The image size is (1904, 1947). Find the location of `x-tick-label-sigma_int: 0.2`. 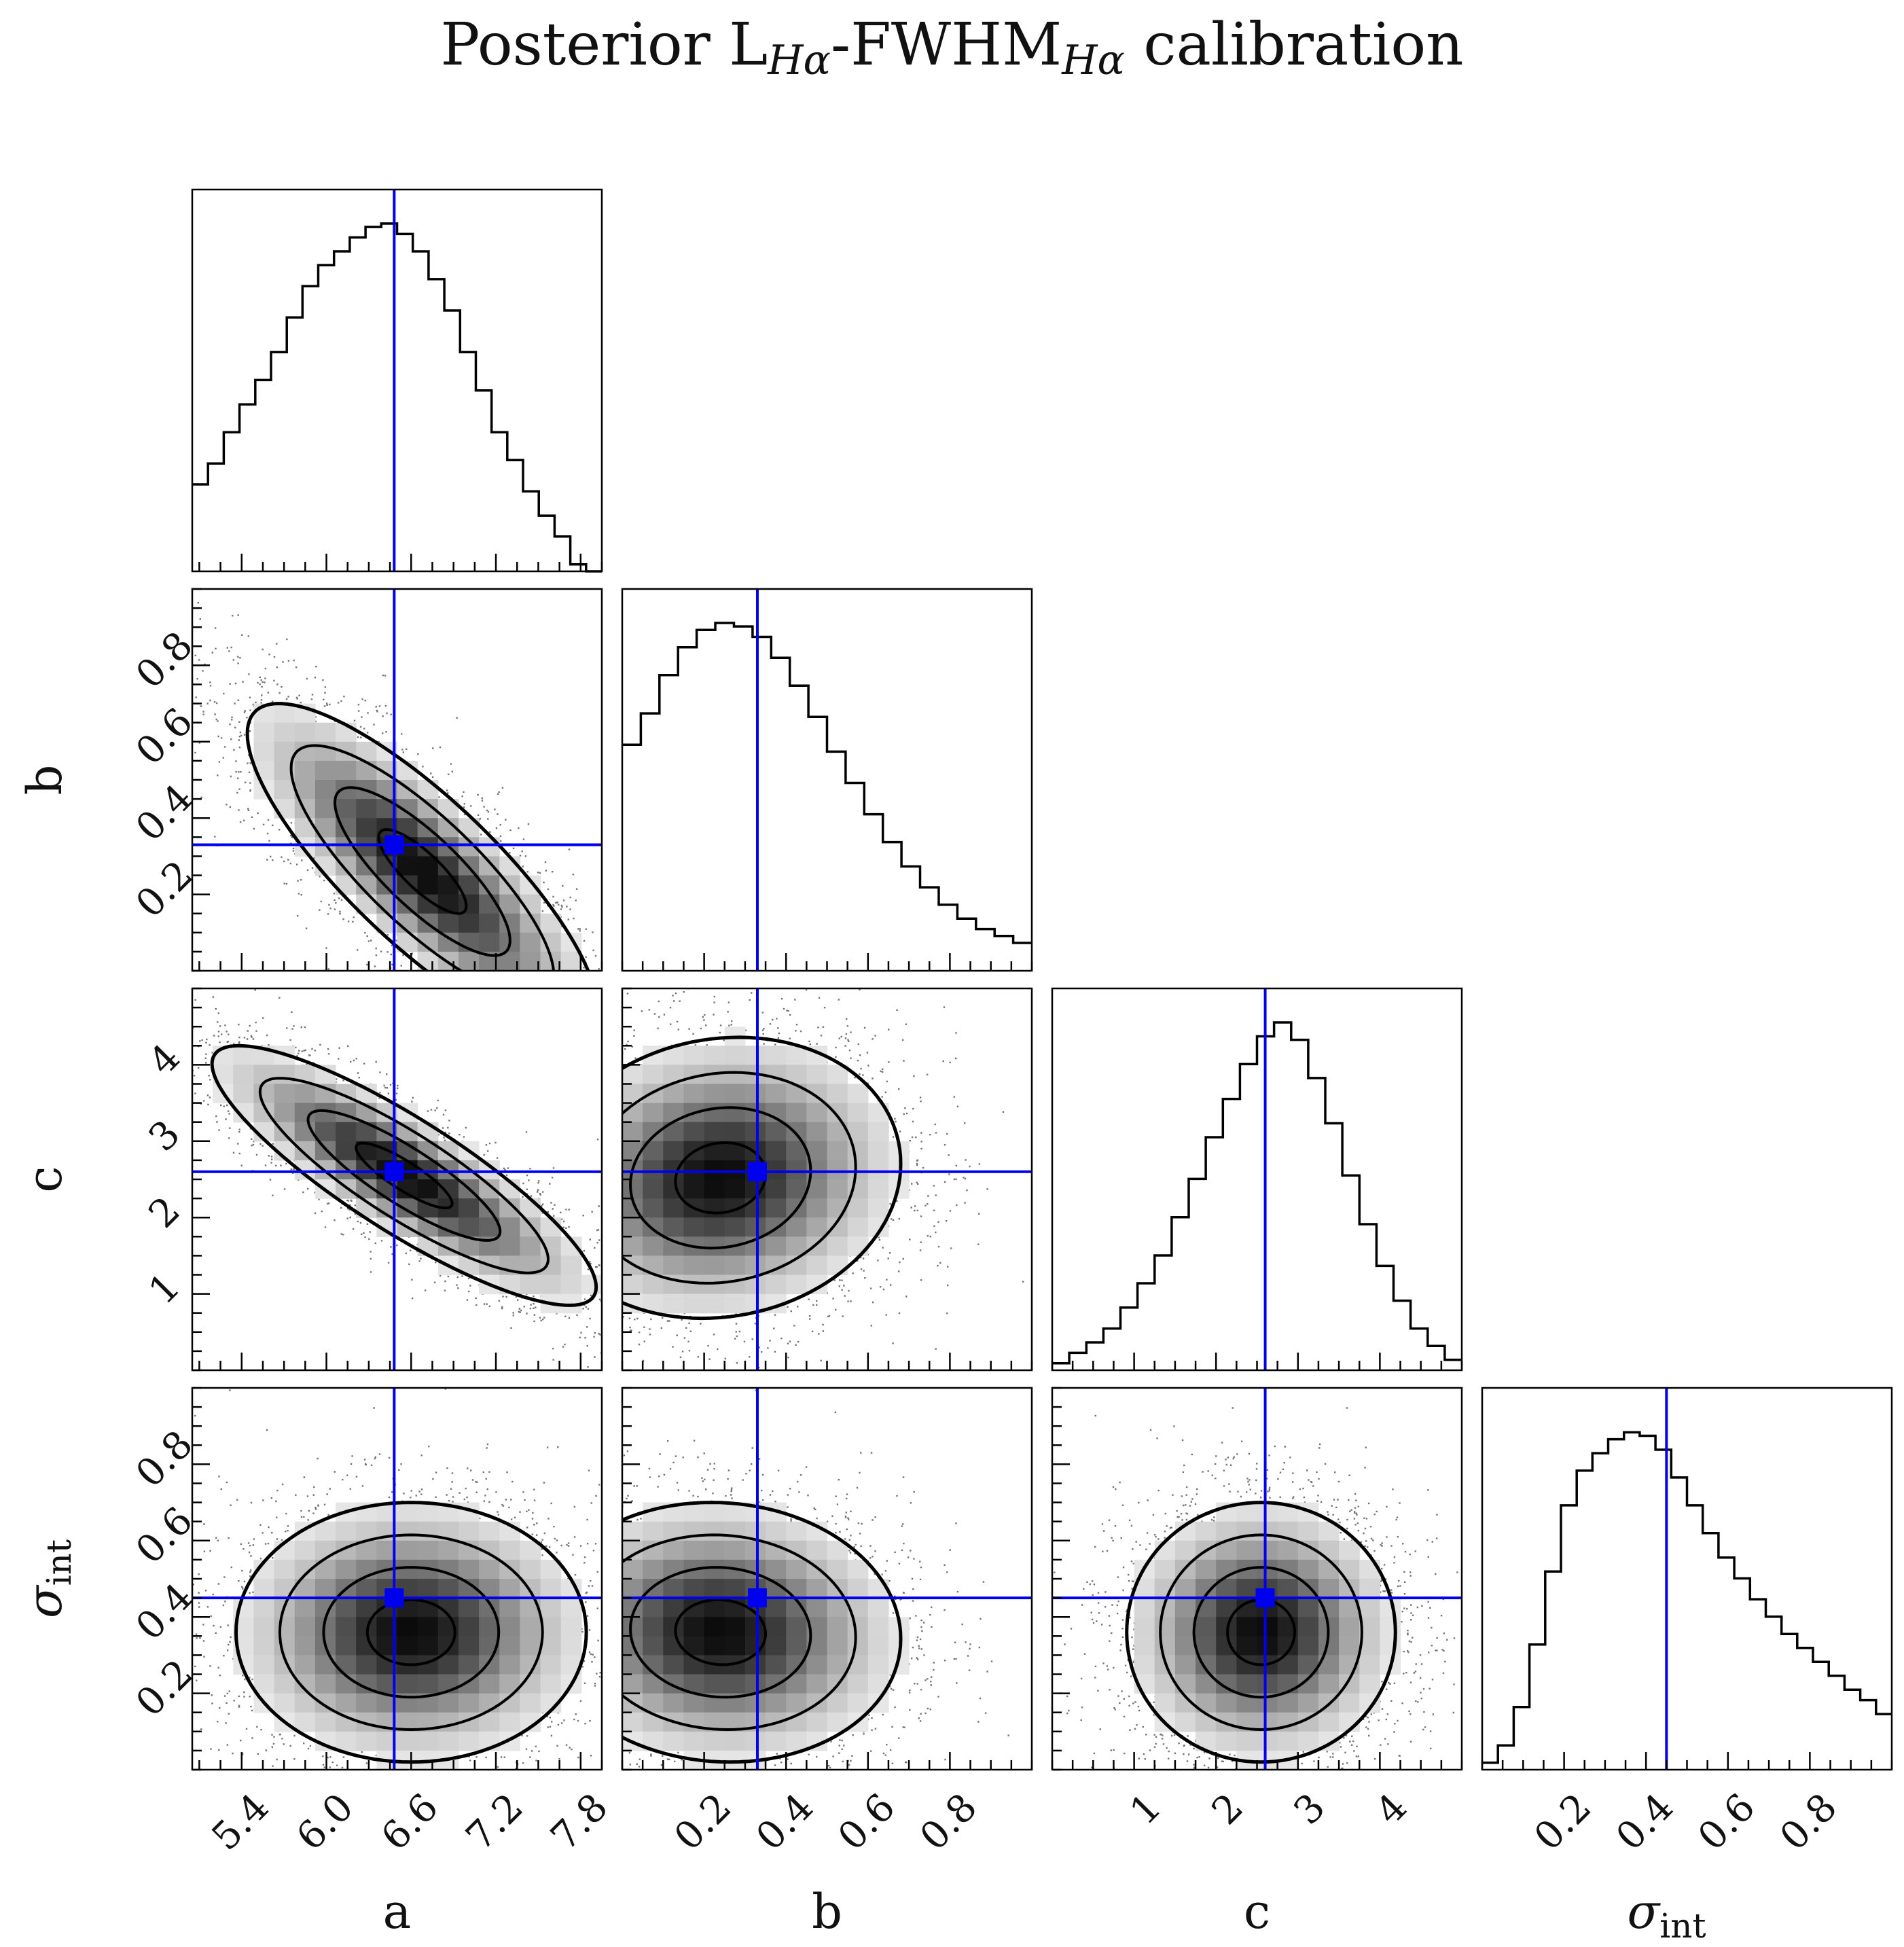

x-tick-label-sigma_int: 0.2 is located at coordinates (1563, 1822).